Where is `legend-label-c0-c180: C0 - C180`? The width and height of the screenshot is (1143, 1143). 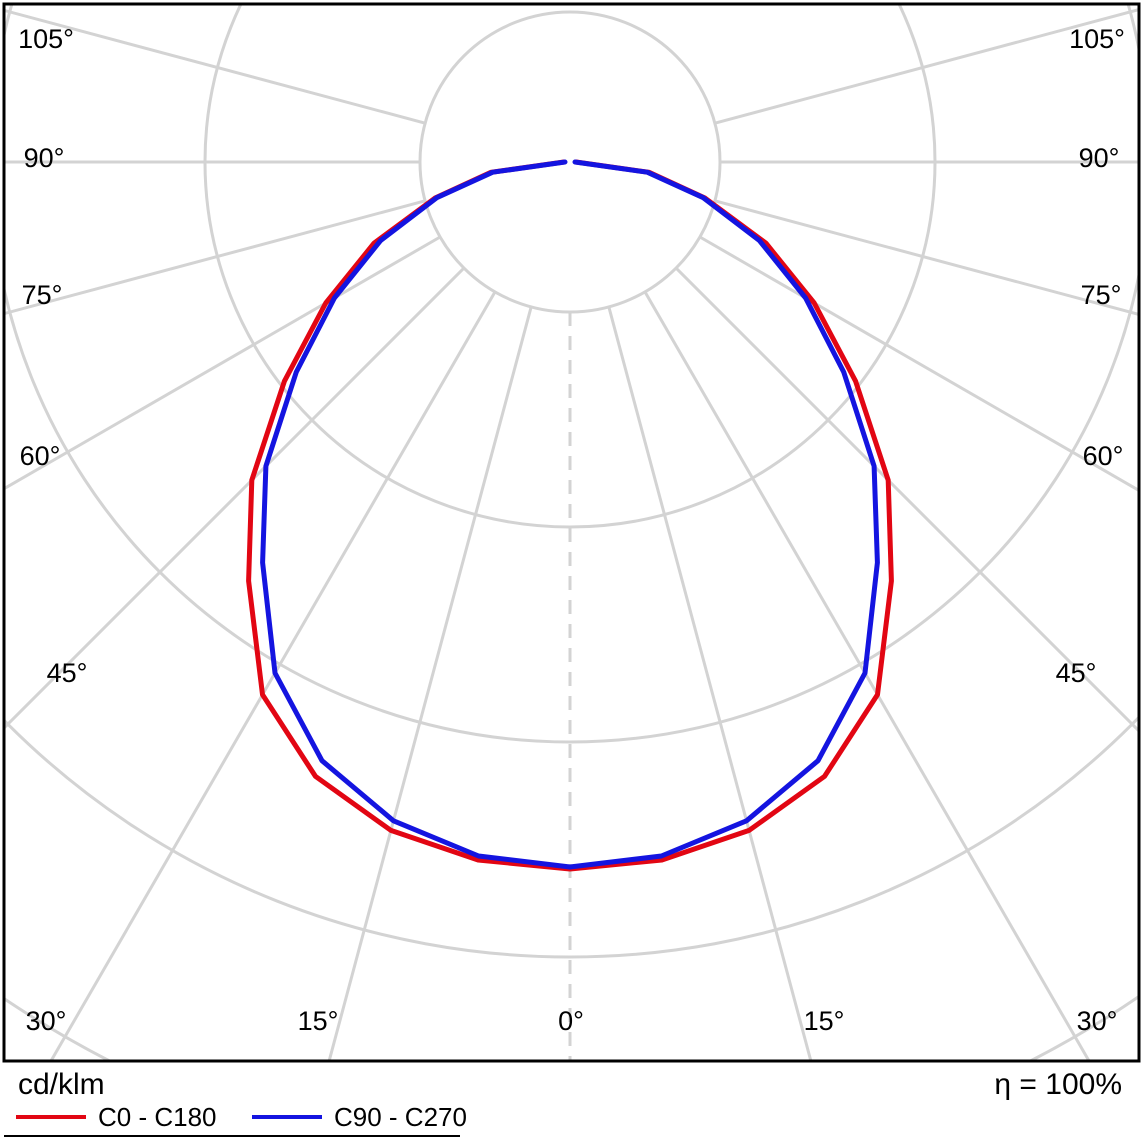
legend-label-c0-c180: C0 - C180 is located at coordinates (157, 1117).